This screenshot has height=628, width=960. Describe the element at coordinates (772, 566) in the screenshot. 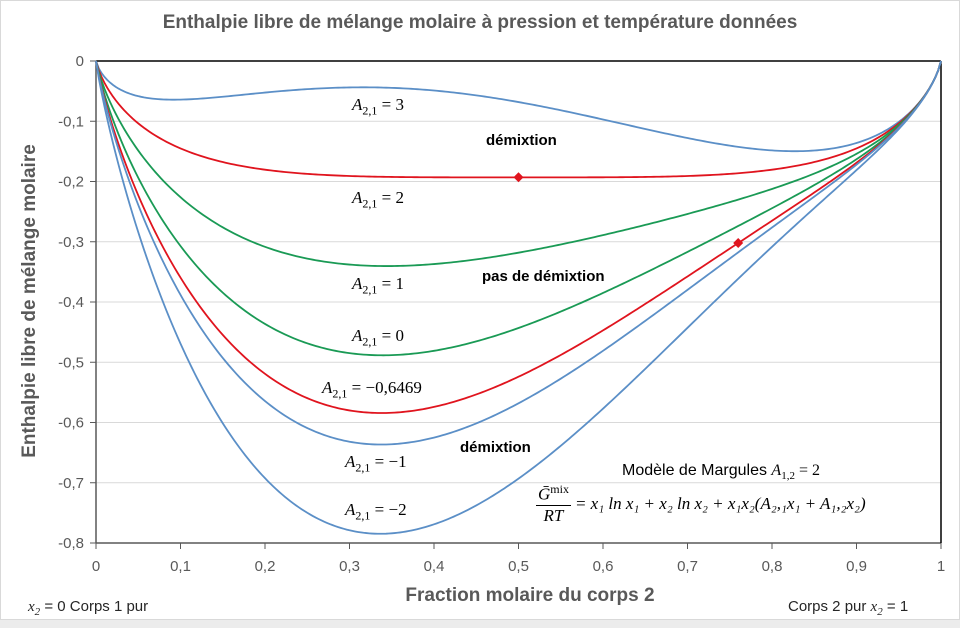

I see `x-tick-label: 0,8` at that location.